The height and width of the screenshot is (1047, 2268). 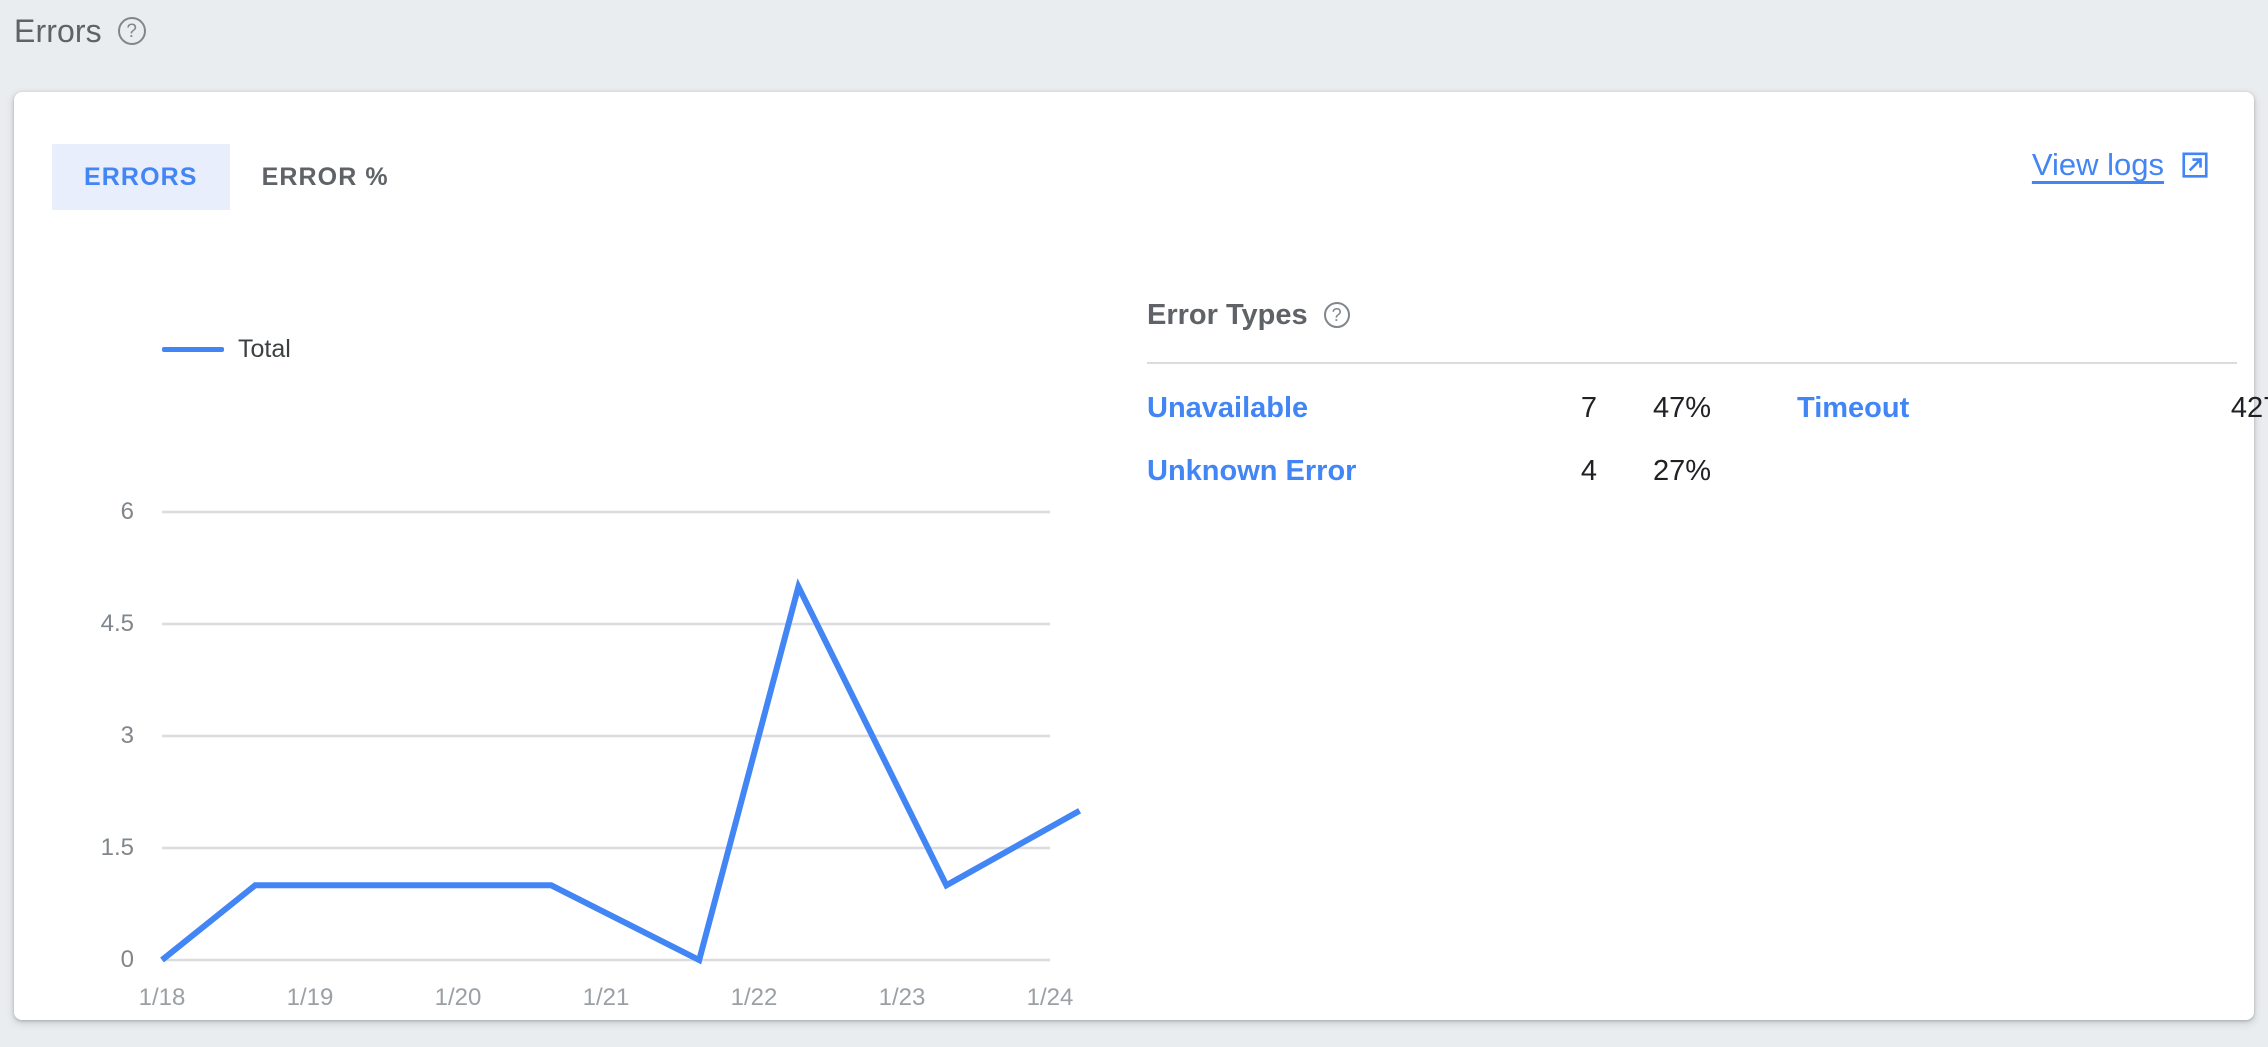 I want to click on x-axis-tick: 1/18, so click(x=162, y=997).